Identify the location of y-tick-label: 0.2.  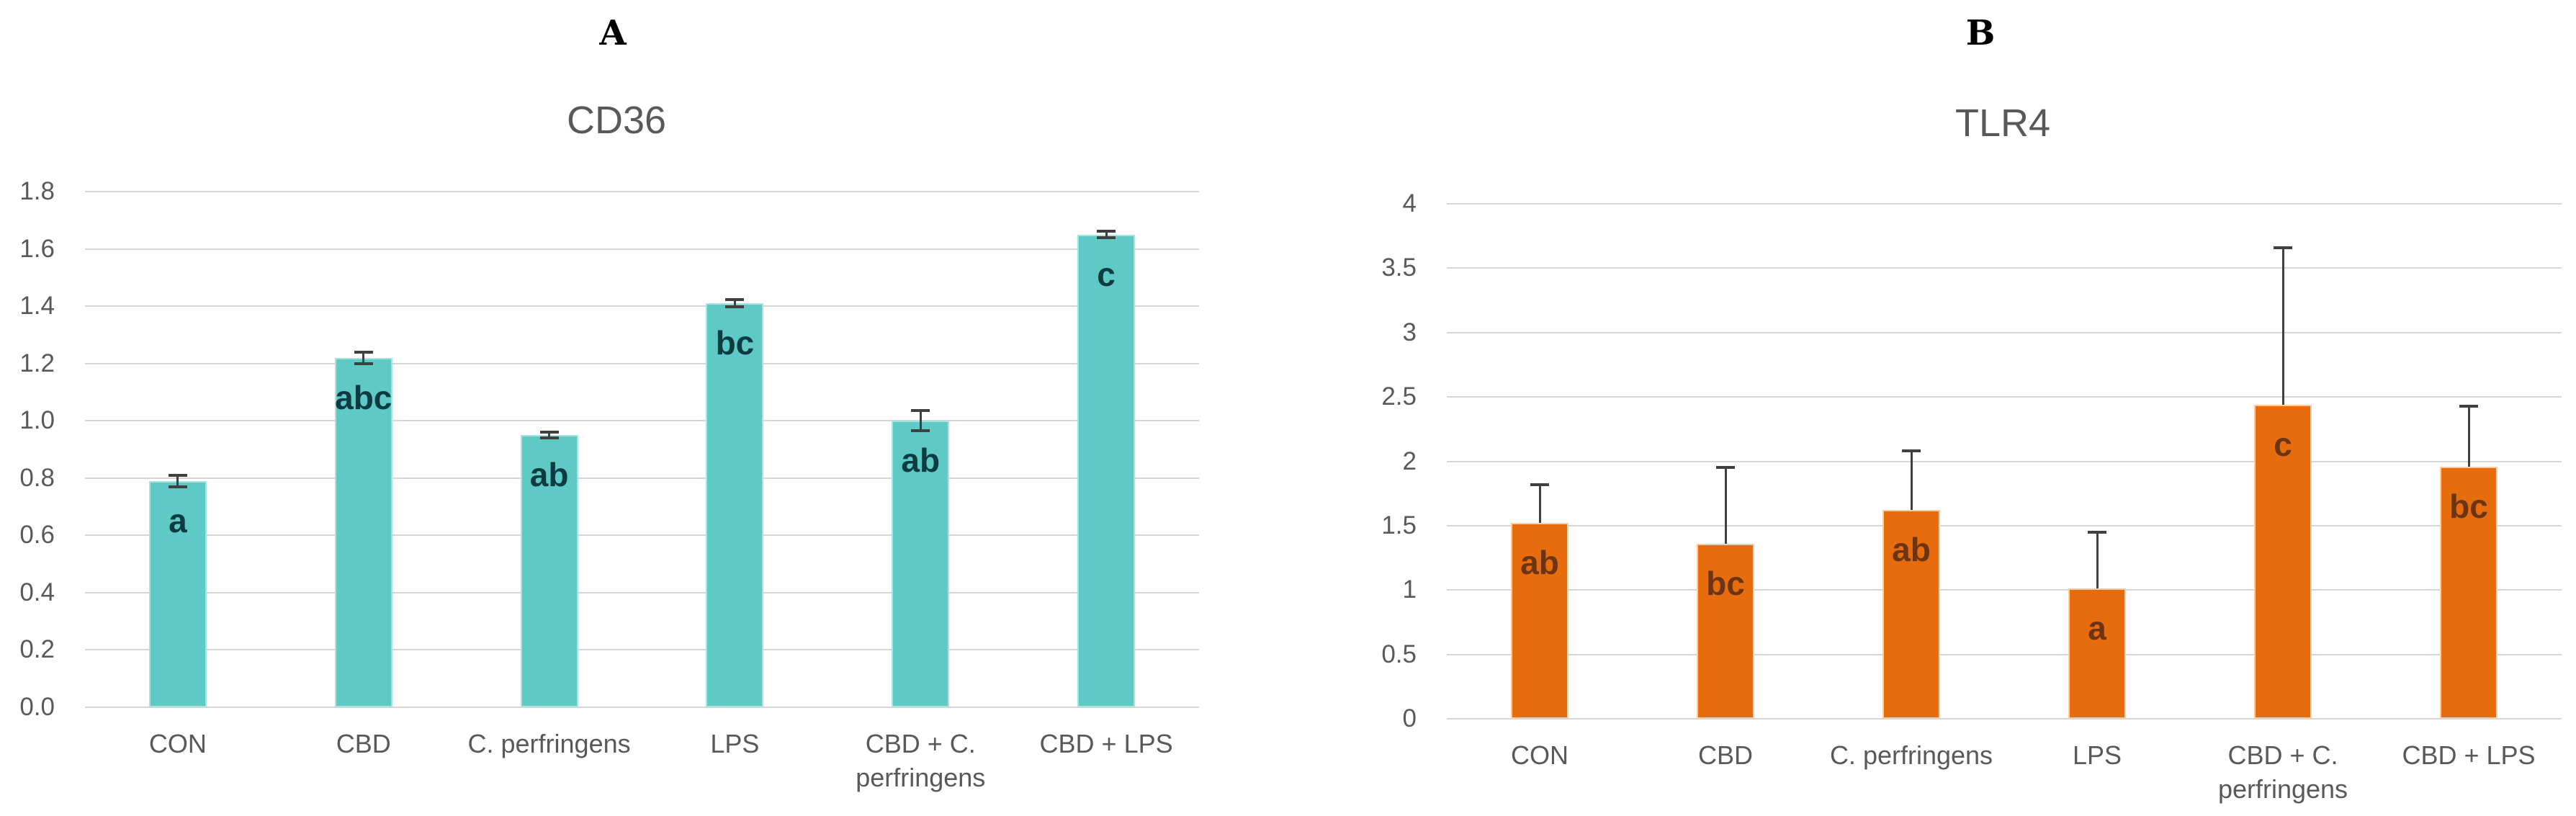
(37, 649).